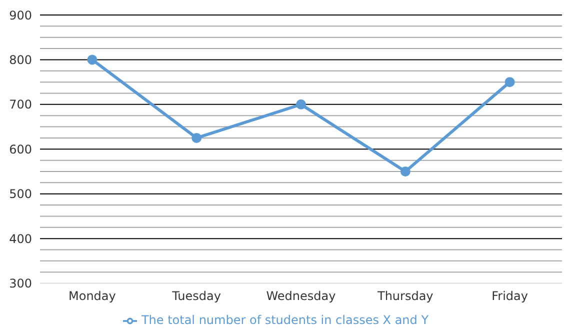 The height and width of the screenshot is (336, 576). Describe the element at coordinates (405, 295) in the screenshot. I see `x-tick-label: Thursday` at that location.